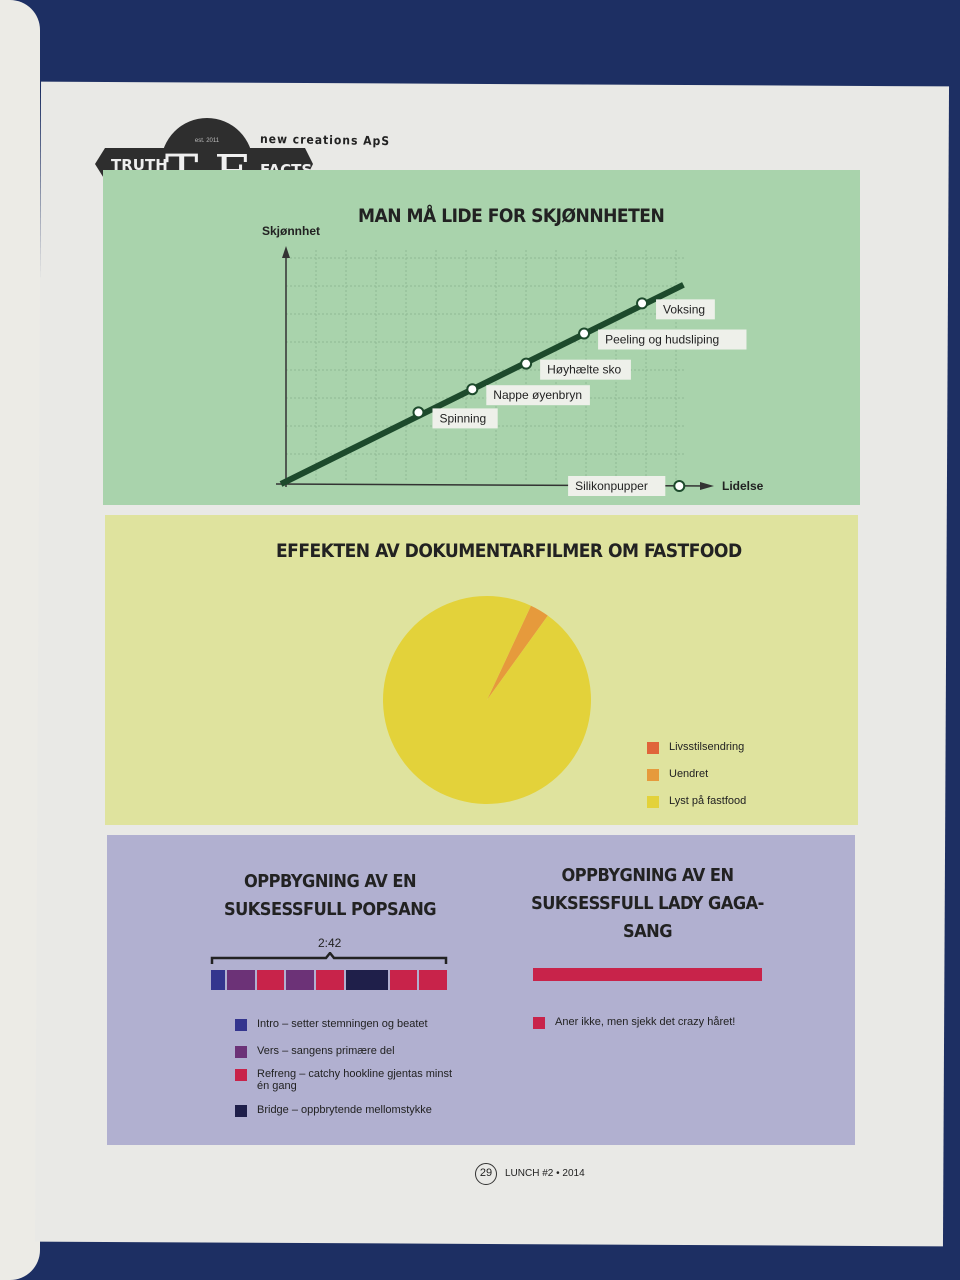 This screenshot has height=1280, width=960. Describe the element at coordinates (545, 1173) in the screenshot. I see `issue-label: LUNCH #2 • 2014` at that location.